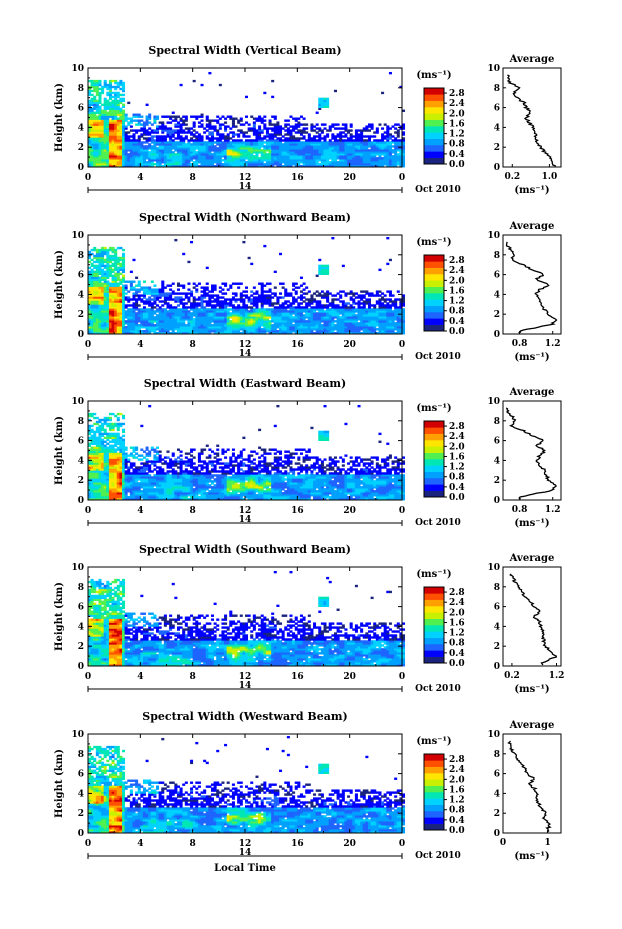 The width and height of the screenshot is (622, 929). What do you see at coordinates (457, 145) in the screenshot?
I see `colorbar-tick-label: 0.8` at bounding box center [457, 145].